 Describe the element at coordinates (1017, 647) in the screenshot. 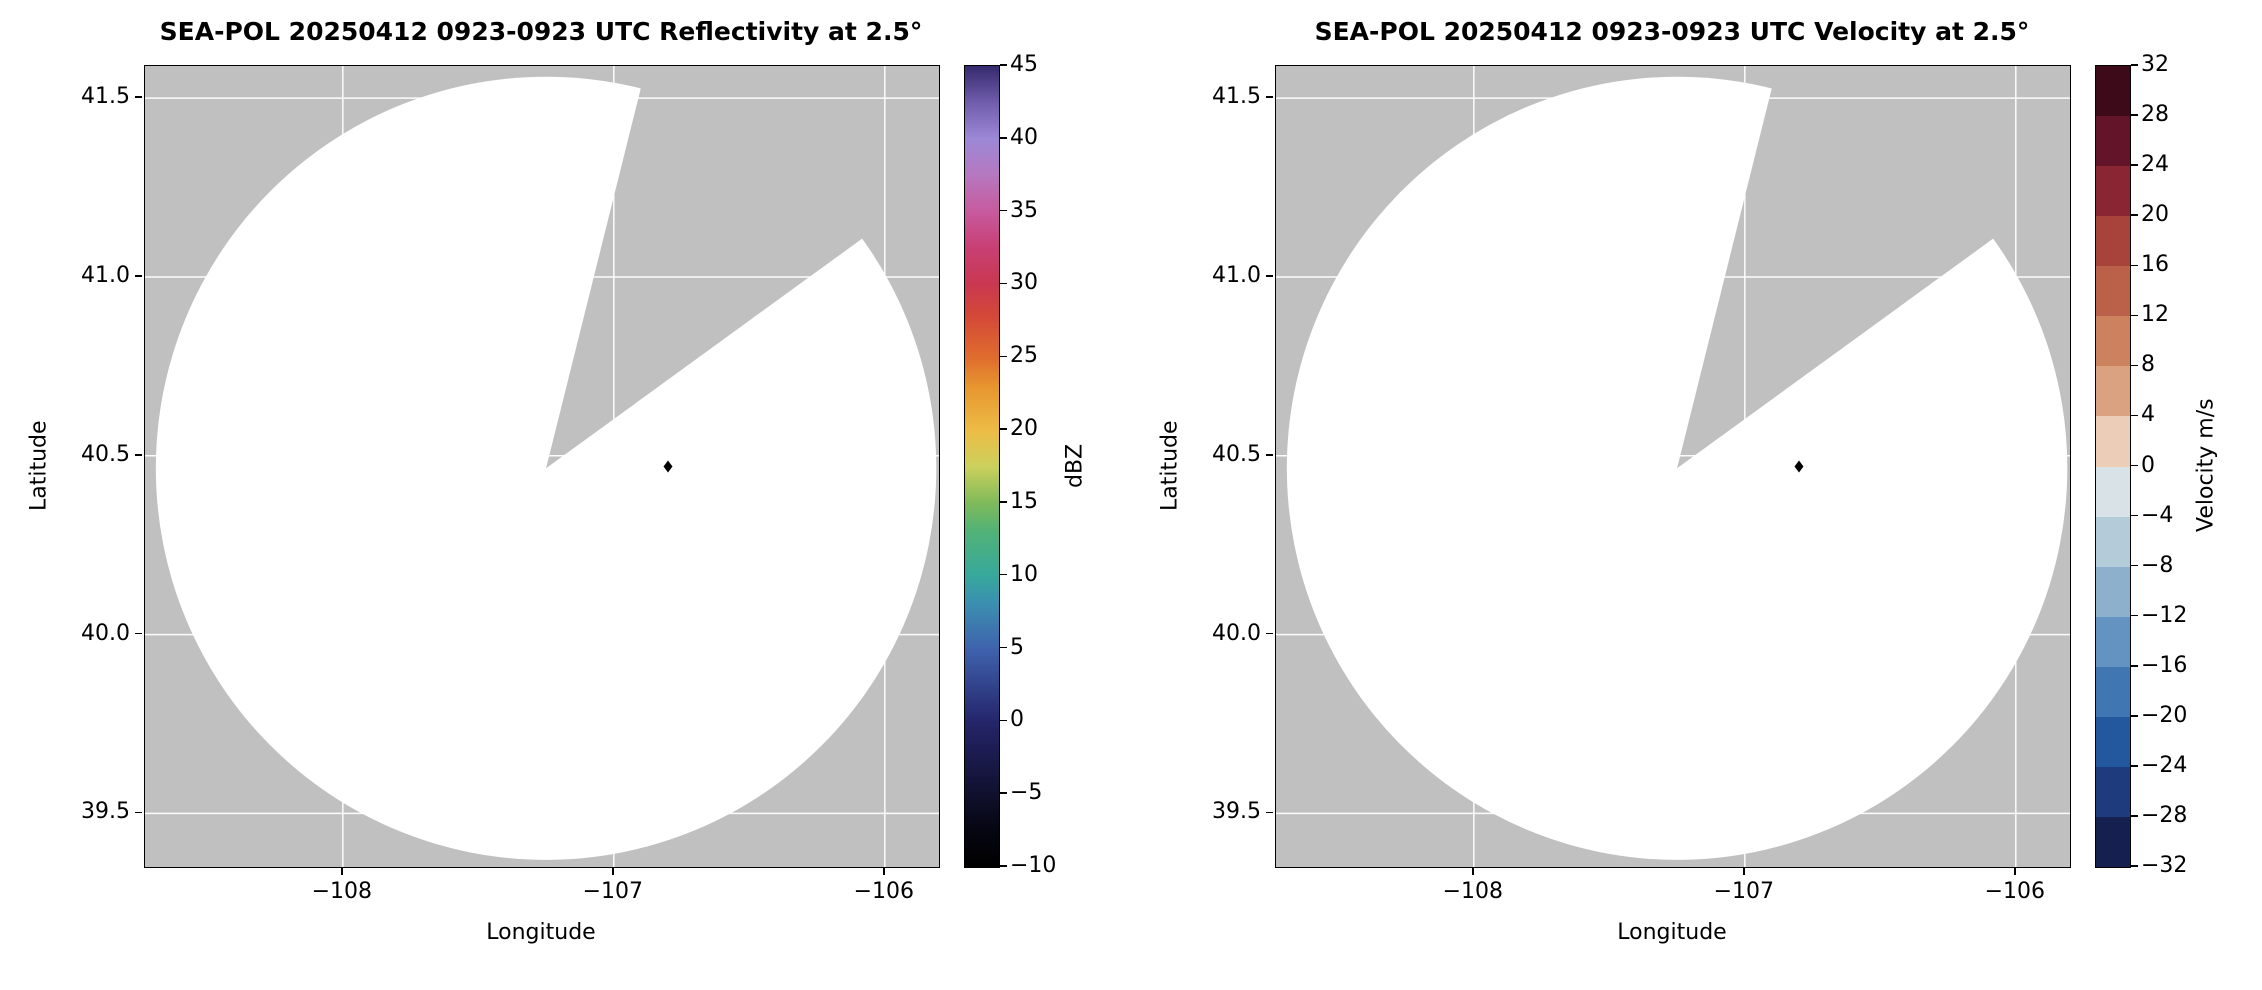

I see `colorbar-tick-label: 5` at that location.